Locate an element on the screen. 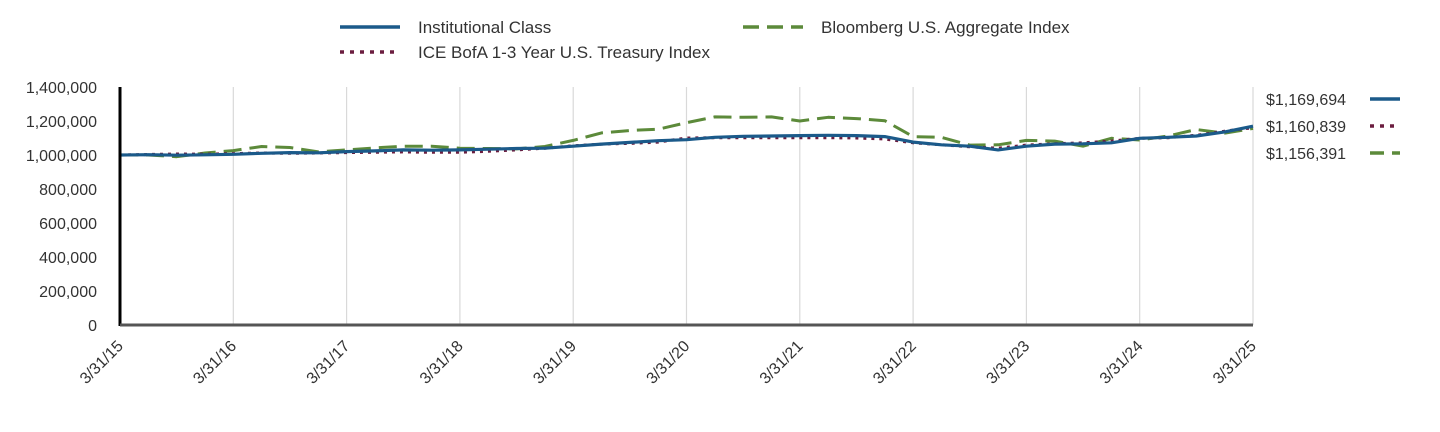 This screenshot has height=432, width=1440. series-line-aggregate-index is located at coordinates (687, 137).